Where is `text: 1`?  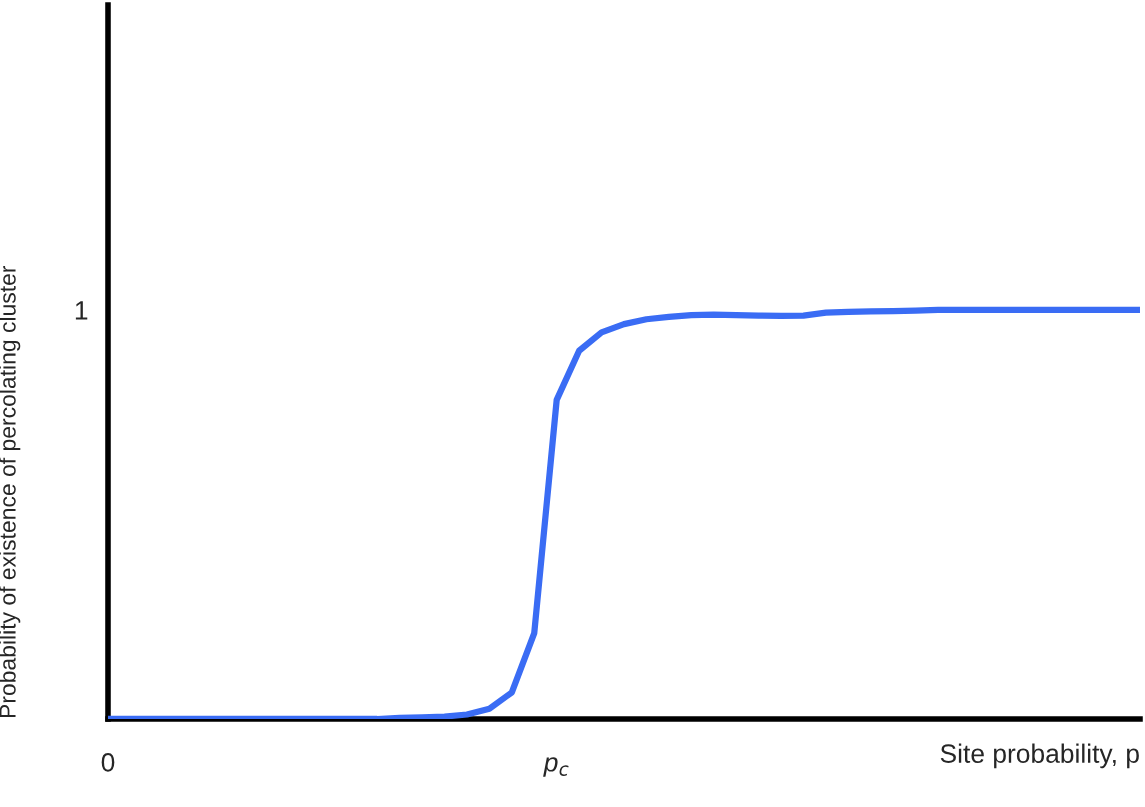 text: 1 is located at coordinates (81, 310).